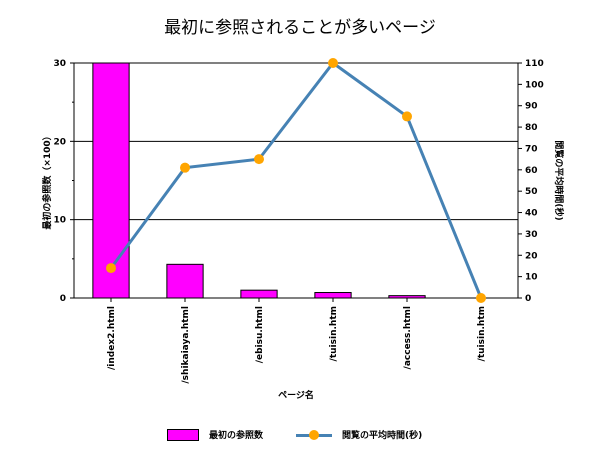 The width and height of the screenshot is (600, 450). Describe the element at coordinates (528, 299) in the screenshot. I see `y-right-tick-label: 0` at that location.